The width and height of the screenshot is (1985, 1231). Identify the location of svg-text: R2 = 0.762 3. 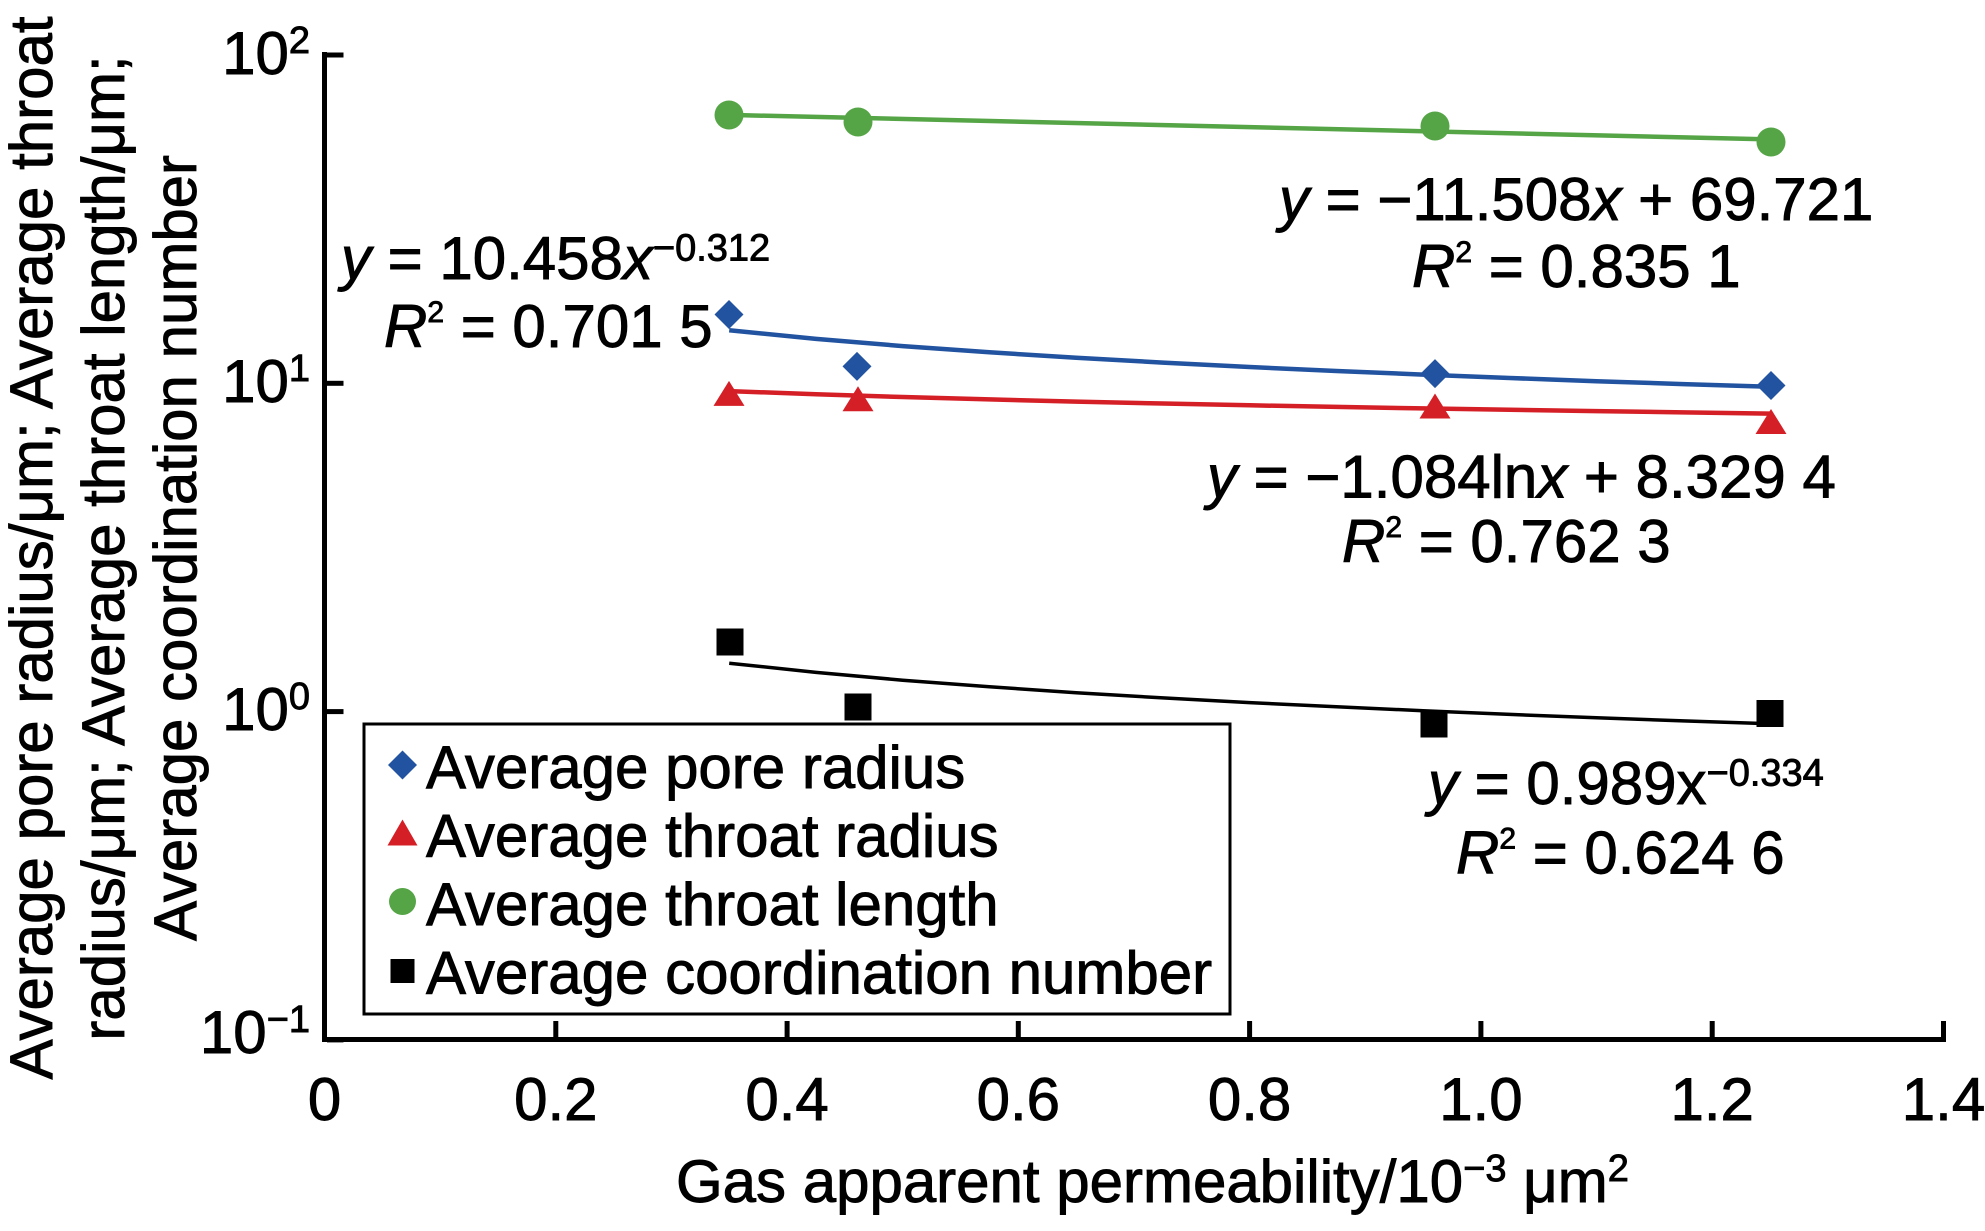
(1506, 541).